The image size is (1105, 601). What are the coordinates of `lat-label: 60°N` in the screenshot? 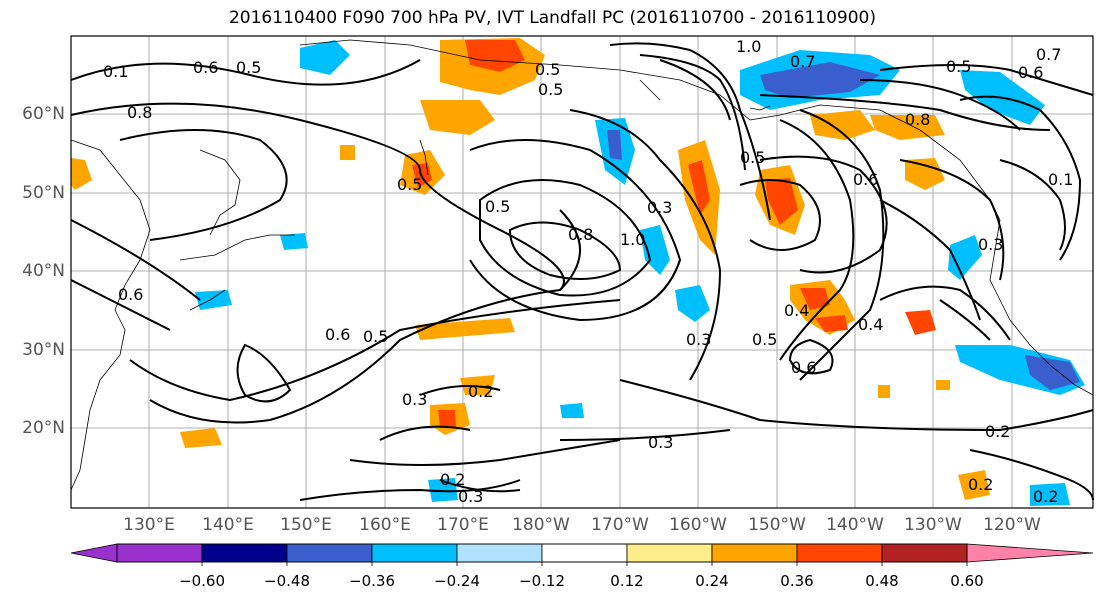 It's located at (43, 114).